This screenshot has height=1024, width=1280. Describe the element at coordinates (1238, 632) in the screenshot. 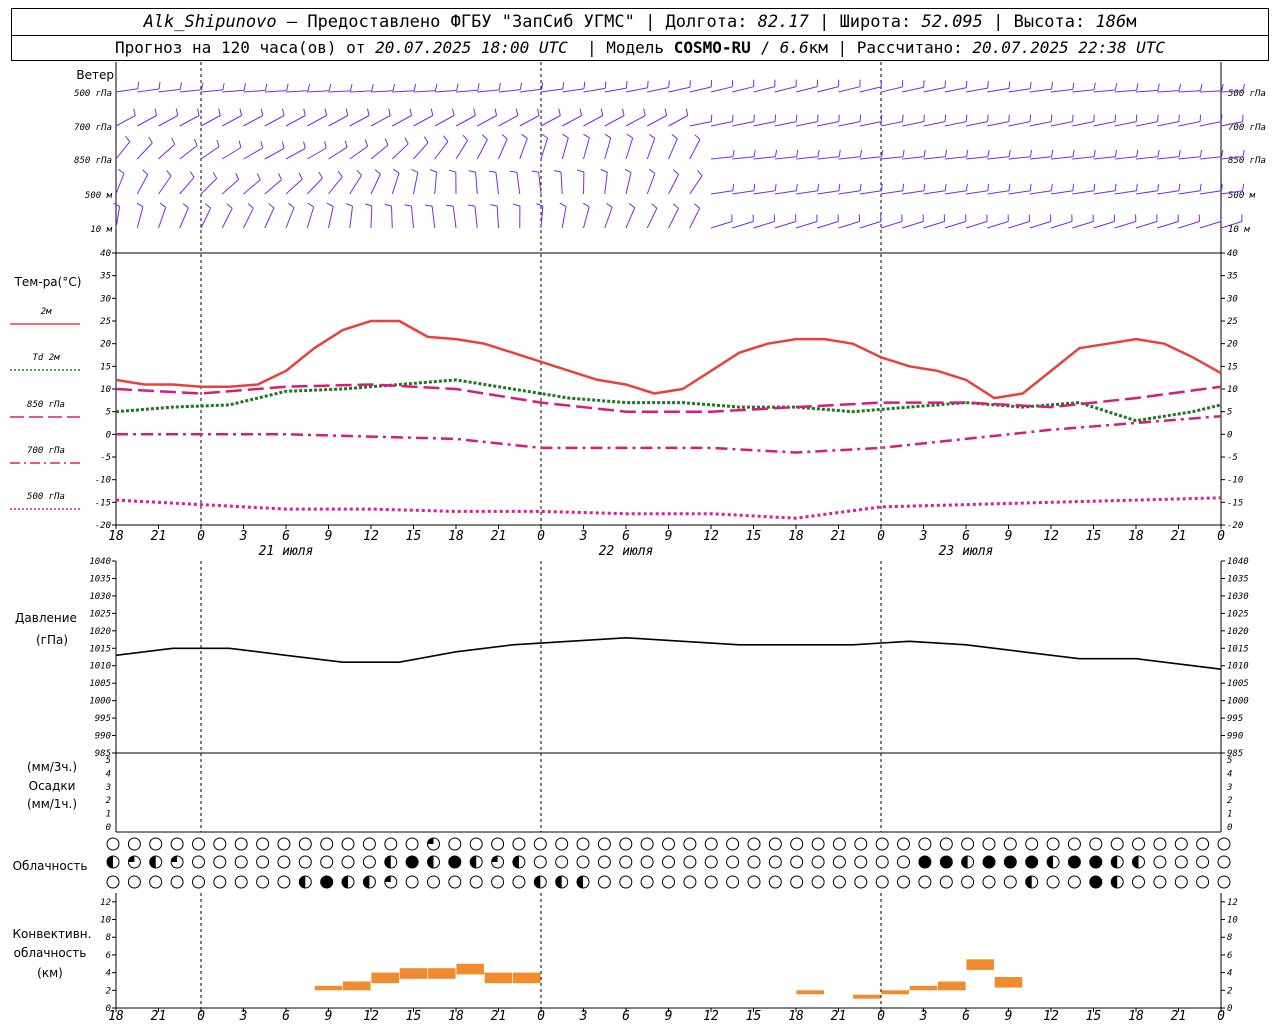

I see `pressure-ytick-label-right: 1020` at that location.